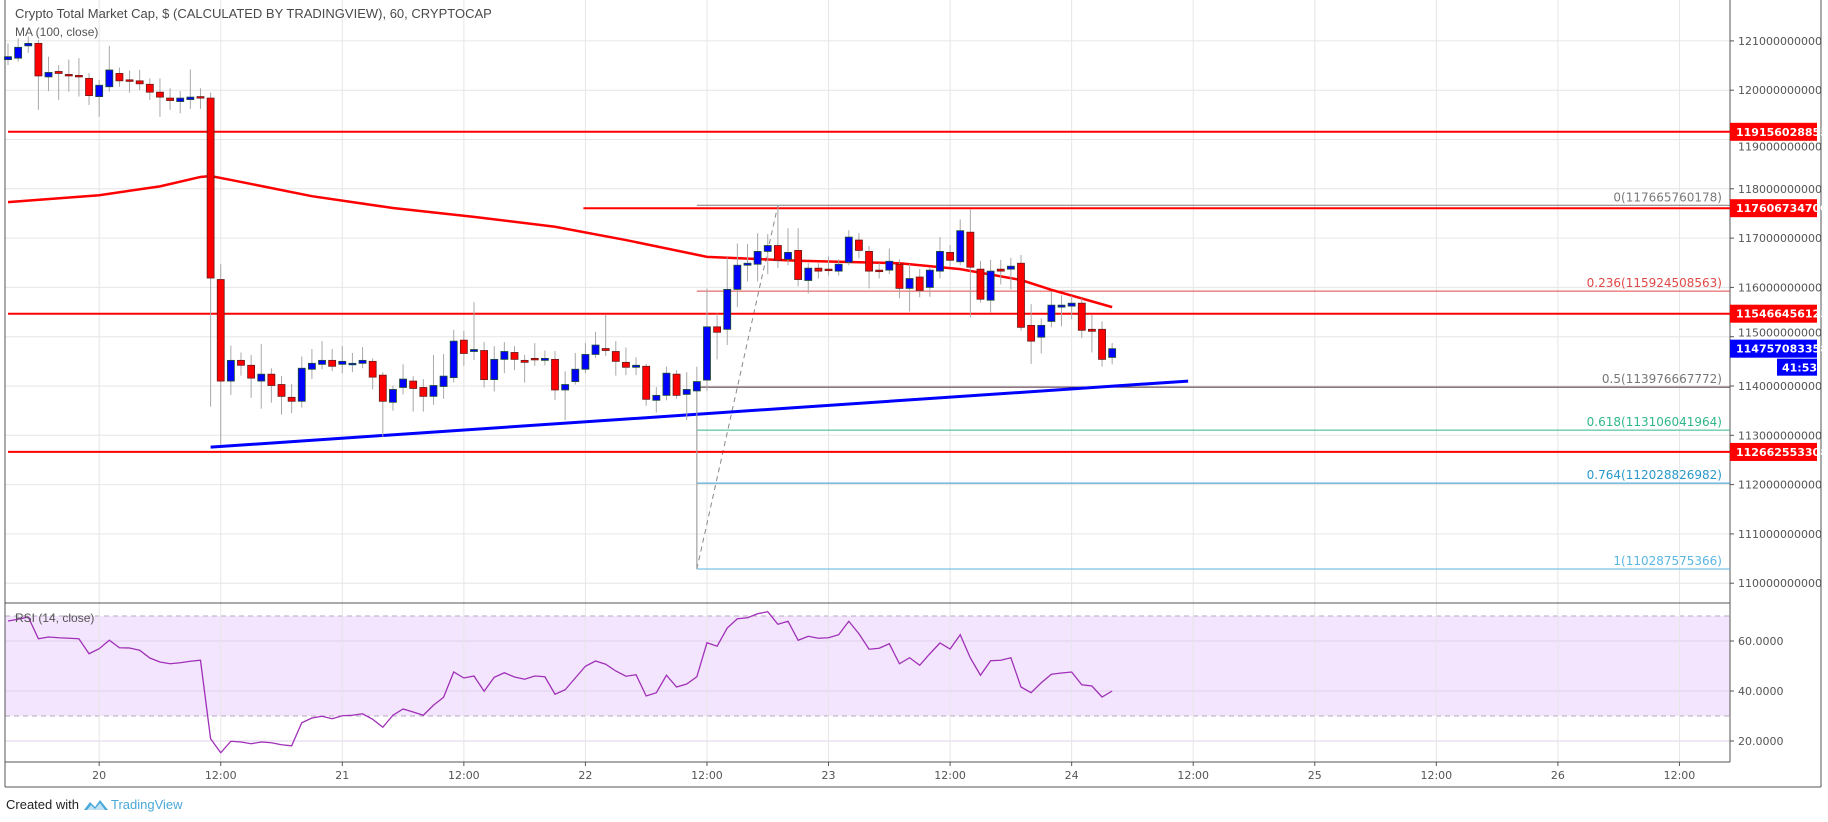 This screenshot has width=1828, height=822. I want to click on countdown-badge, so click(1797, 367).